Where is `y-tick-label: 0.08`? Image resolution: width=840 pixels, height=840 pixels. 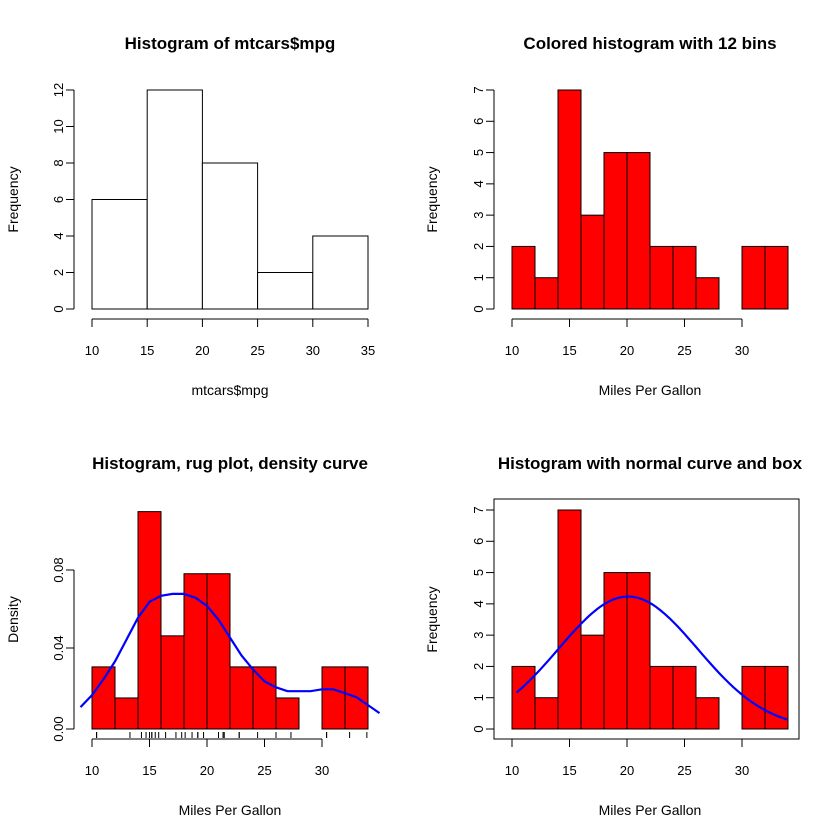
y-tick-label: 0.08 is located at coordinates (58, 569).